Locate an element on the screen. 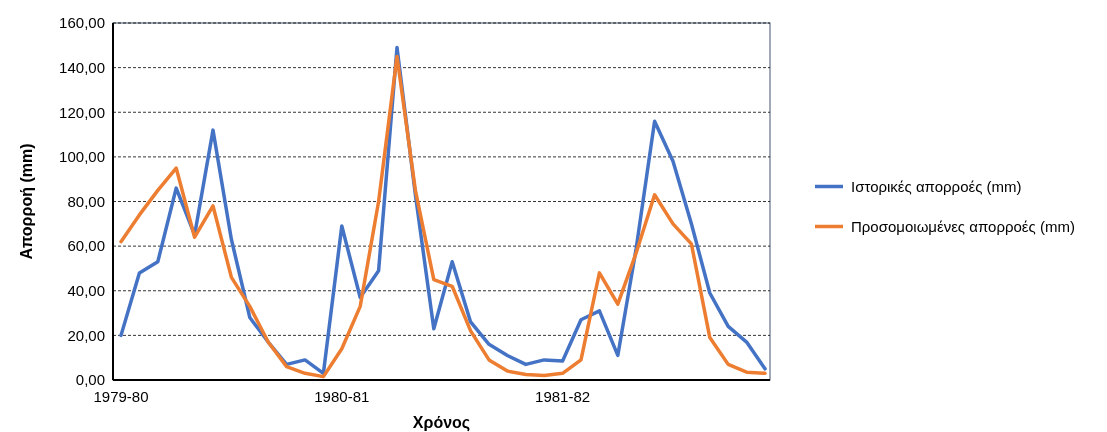 The image size is (1107, 432). y-tick-label: 160,00 is located at coordinates (82, 23).